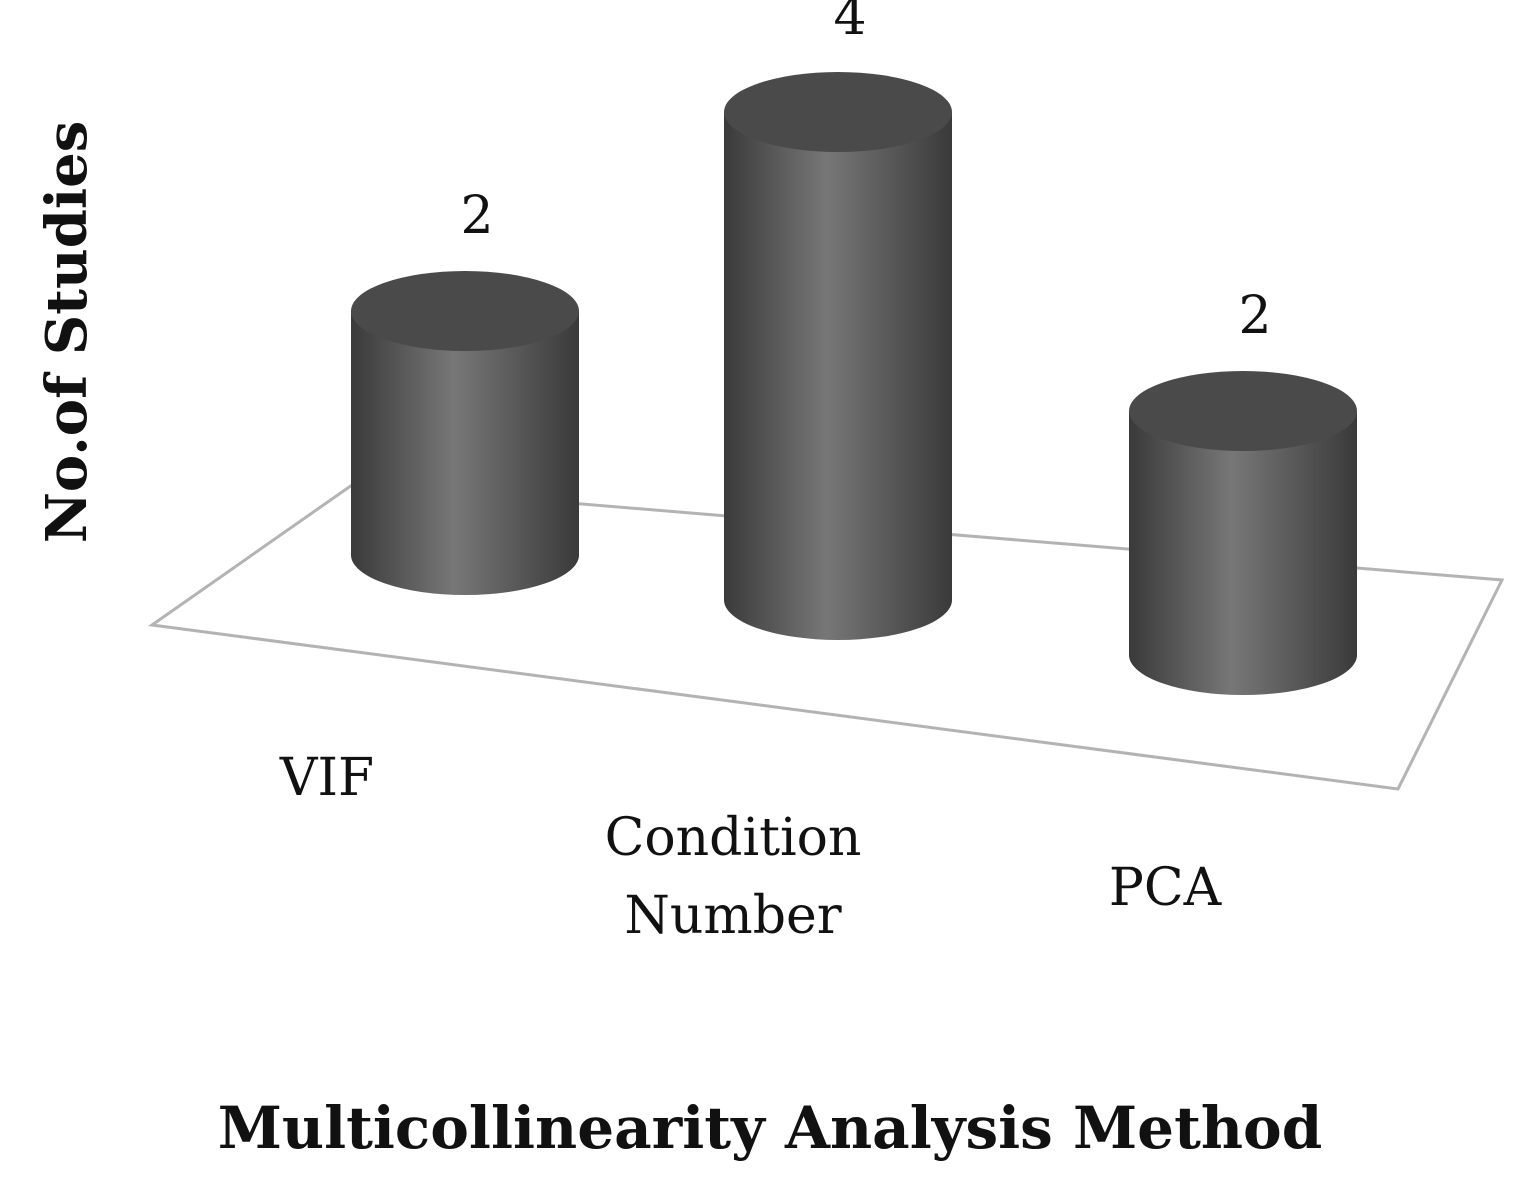  Describe the element at coordinates (67, 332) in the screenshot. I see `y-axis-title: No.of Studies` at that location.